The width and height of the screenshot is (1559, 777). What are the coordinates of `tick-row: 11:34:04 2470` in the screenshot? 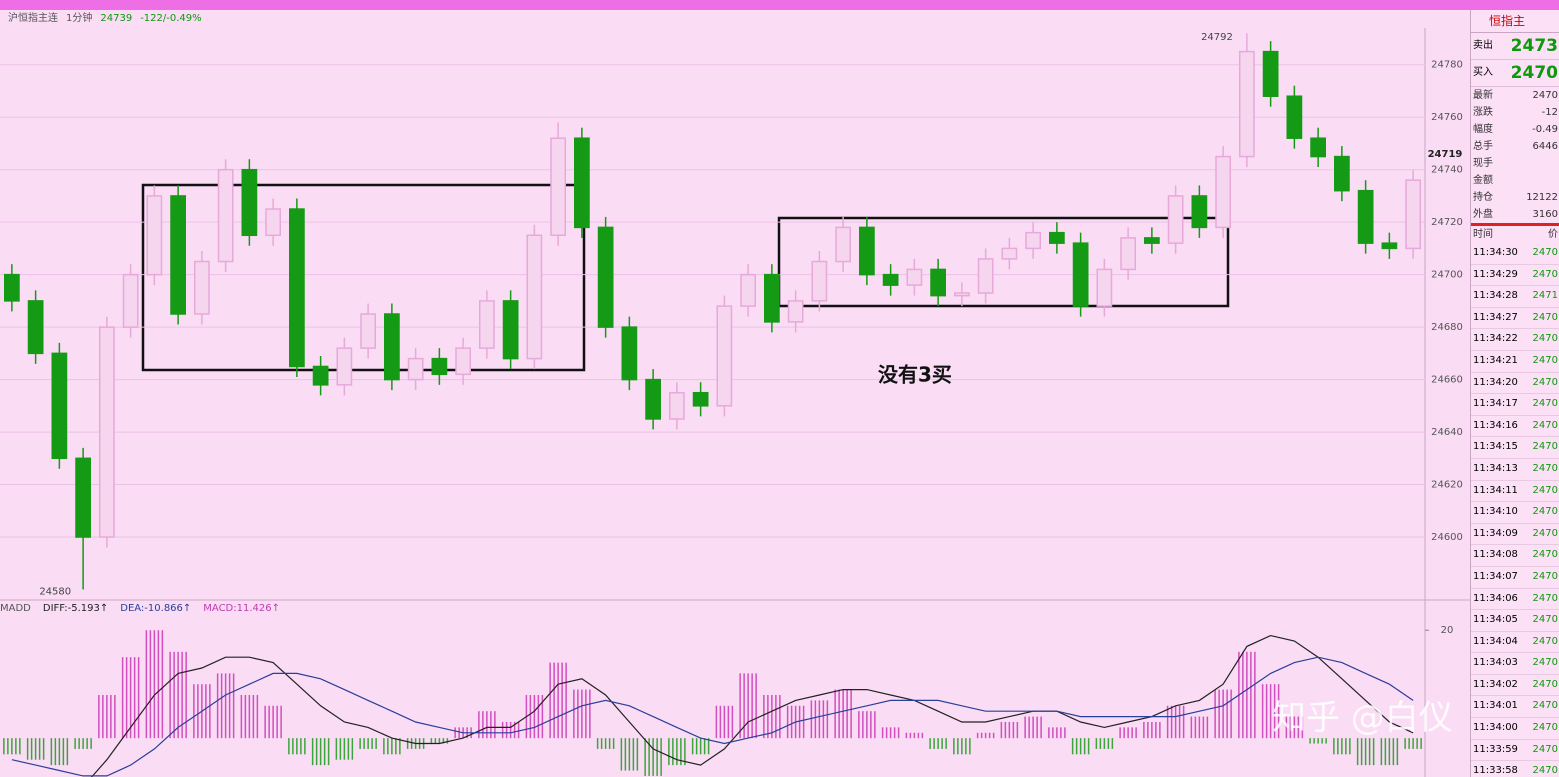 It's located at (1515, 643).